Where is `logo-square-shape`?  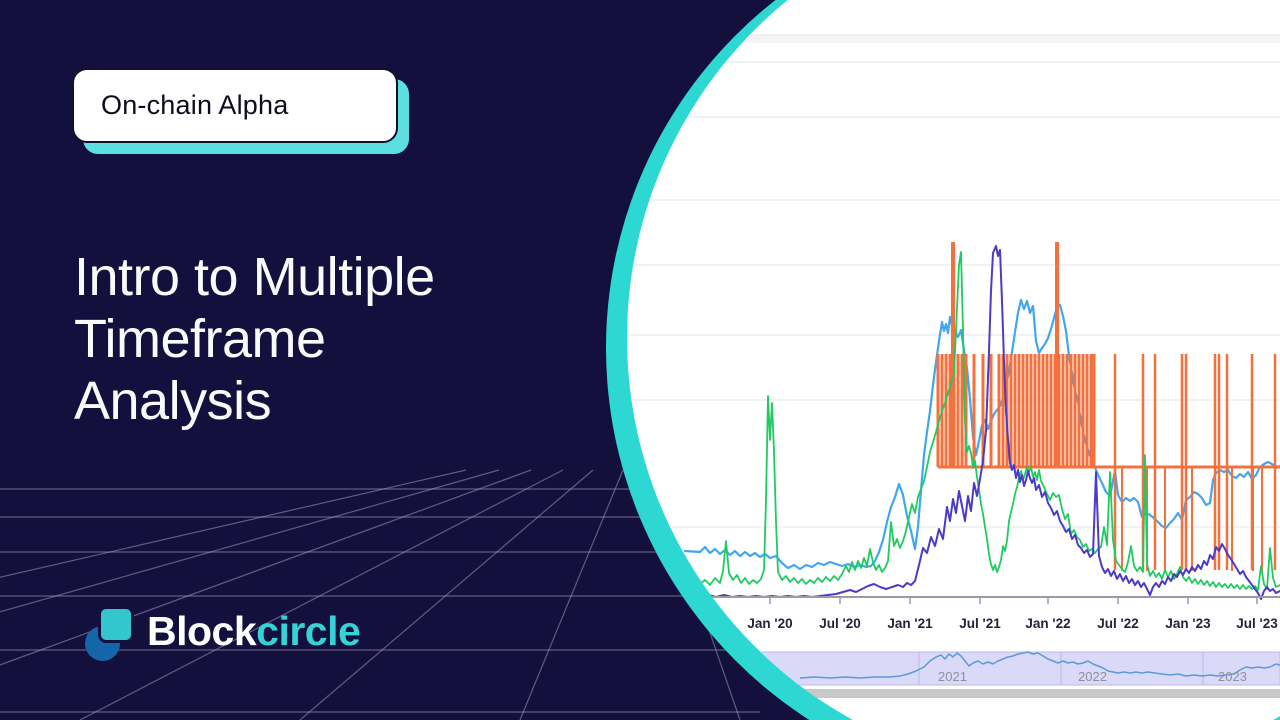 logo-square-shape is located at coordinates (116, 624).